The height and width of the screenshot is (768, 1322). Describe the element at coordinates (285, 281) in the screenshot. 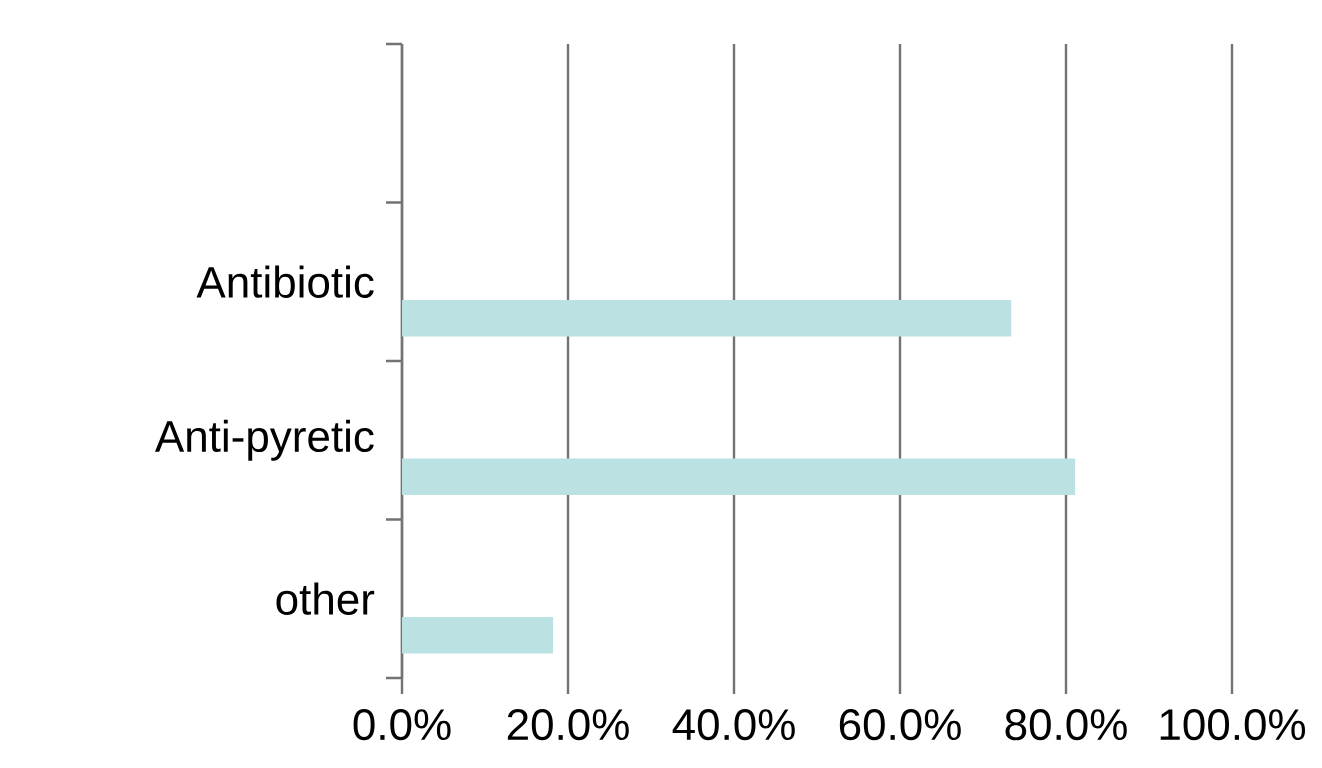

I see `y-tick-label: Antibiotic` at that location.